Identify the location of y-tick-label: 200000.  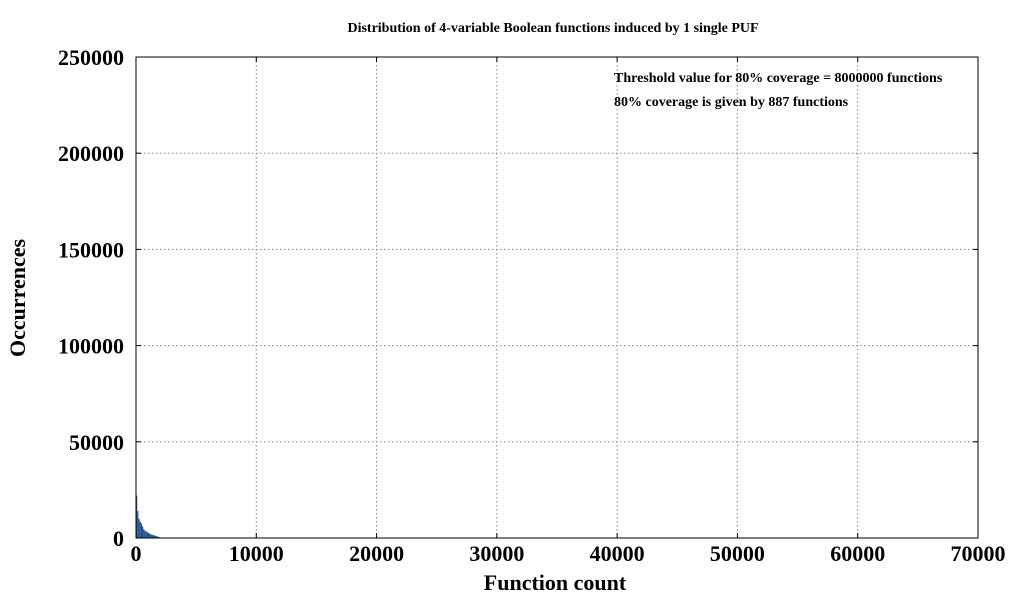
(91, 153).